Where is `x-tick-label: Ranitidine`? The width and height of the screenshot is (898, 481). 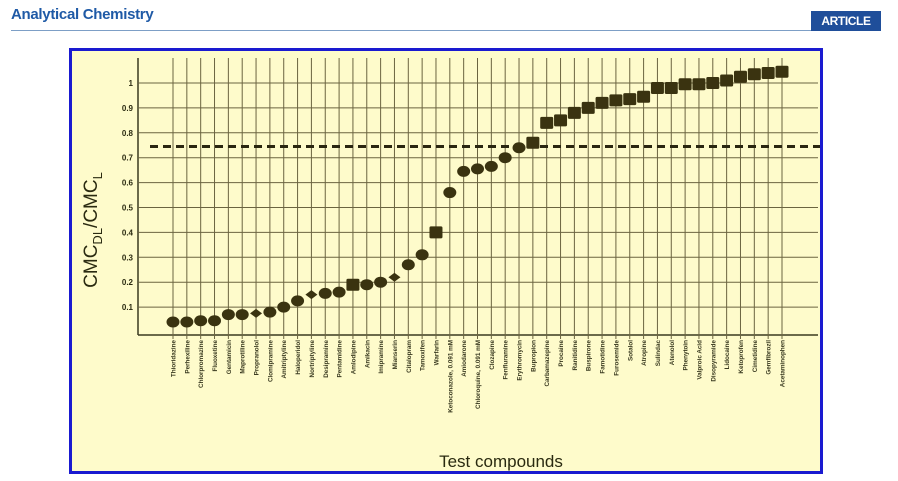 x-tick-label: Ranitidine is located at coordinates (575, 355).